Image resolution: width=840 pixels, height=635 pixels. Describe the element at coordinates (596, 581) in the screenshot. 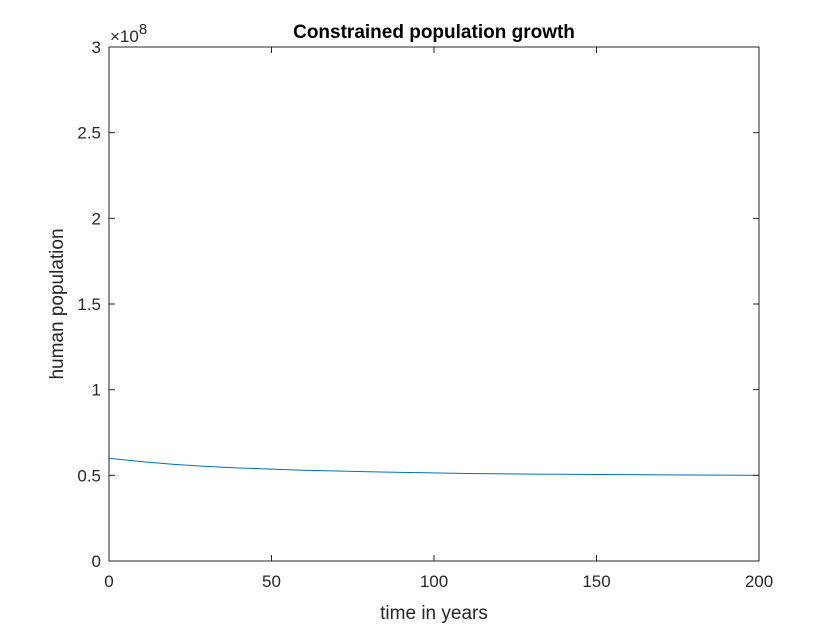

I see `x-tick-label: 150` at that location.